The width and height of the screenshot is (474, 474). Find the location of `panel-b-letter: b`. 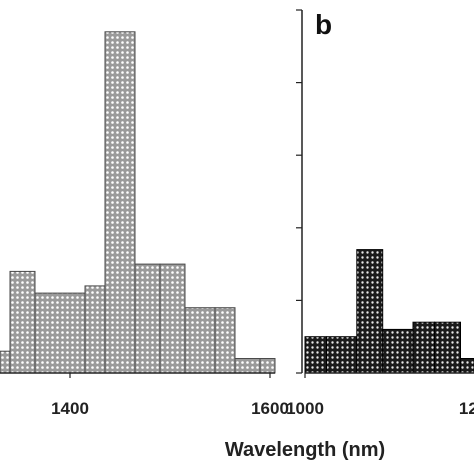

panel-b-letter: b is located at coordinates (323, 24).